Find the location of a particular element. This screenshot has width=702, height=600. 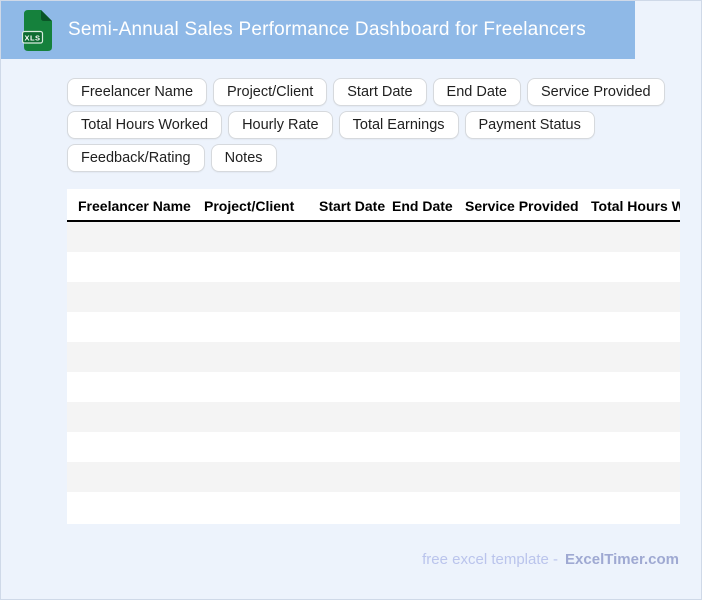

column-header-start-date: Start Date is located at coordinates (352, 206).